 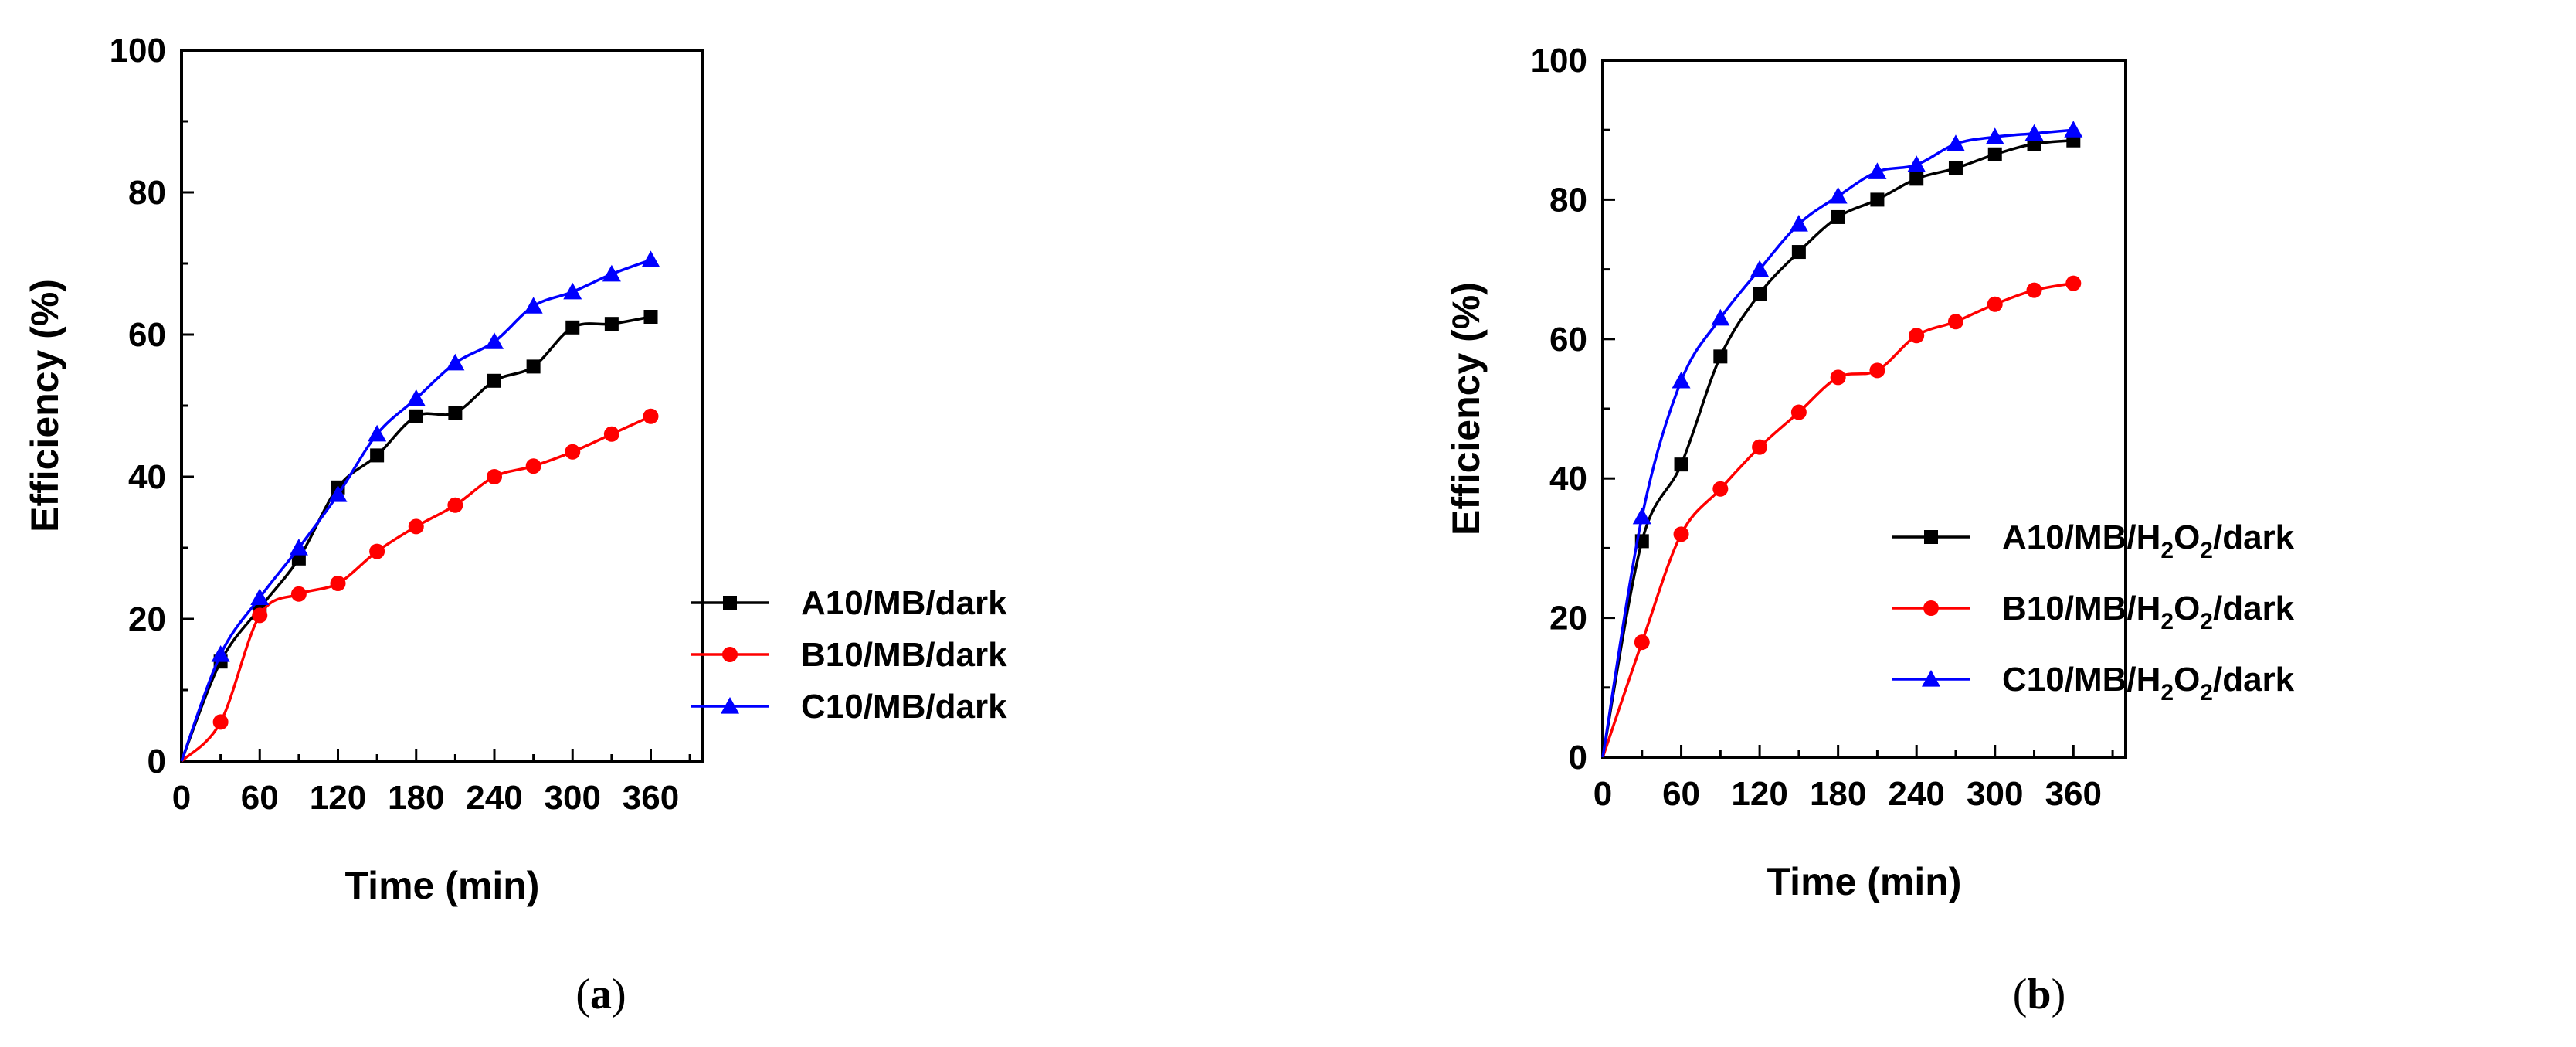 What do you see at coordinates (1838, 794) in the screenshot?
I see `x-tick-label-b: 180` at bounding box center [1838, 794].